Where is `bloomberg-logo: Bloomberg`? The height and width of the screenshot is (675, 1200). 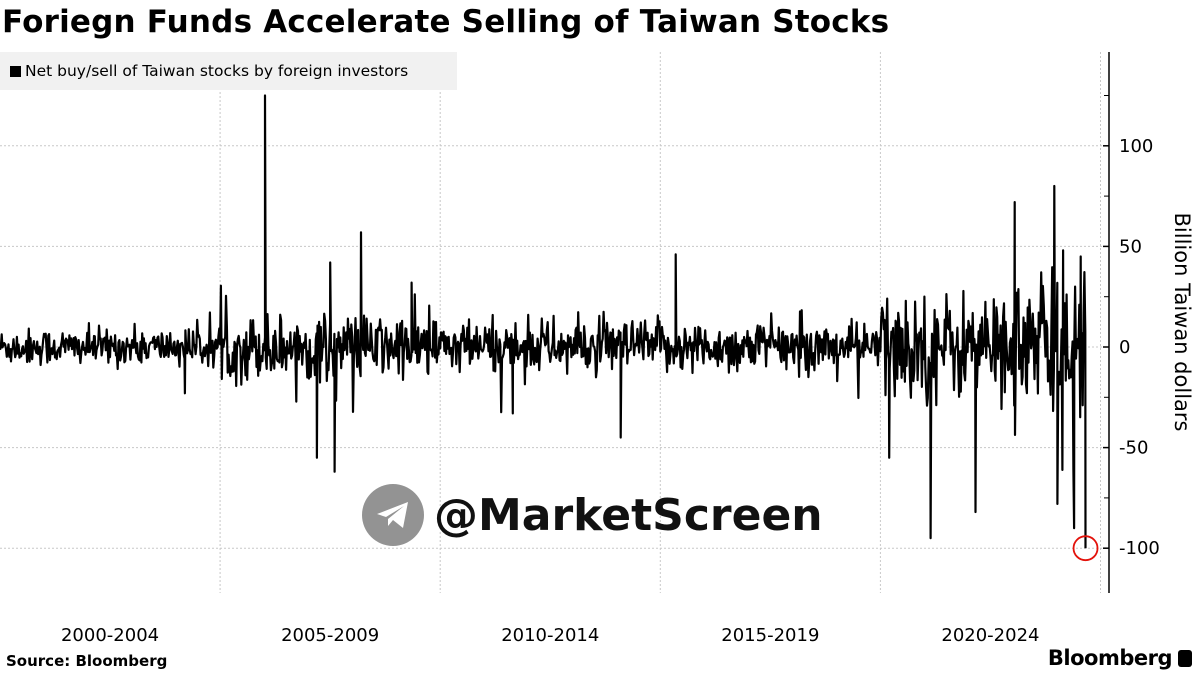 bloomberg-logo: Bloomberg is located at coordinates (1120, 658).